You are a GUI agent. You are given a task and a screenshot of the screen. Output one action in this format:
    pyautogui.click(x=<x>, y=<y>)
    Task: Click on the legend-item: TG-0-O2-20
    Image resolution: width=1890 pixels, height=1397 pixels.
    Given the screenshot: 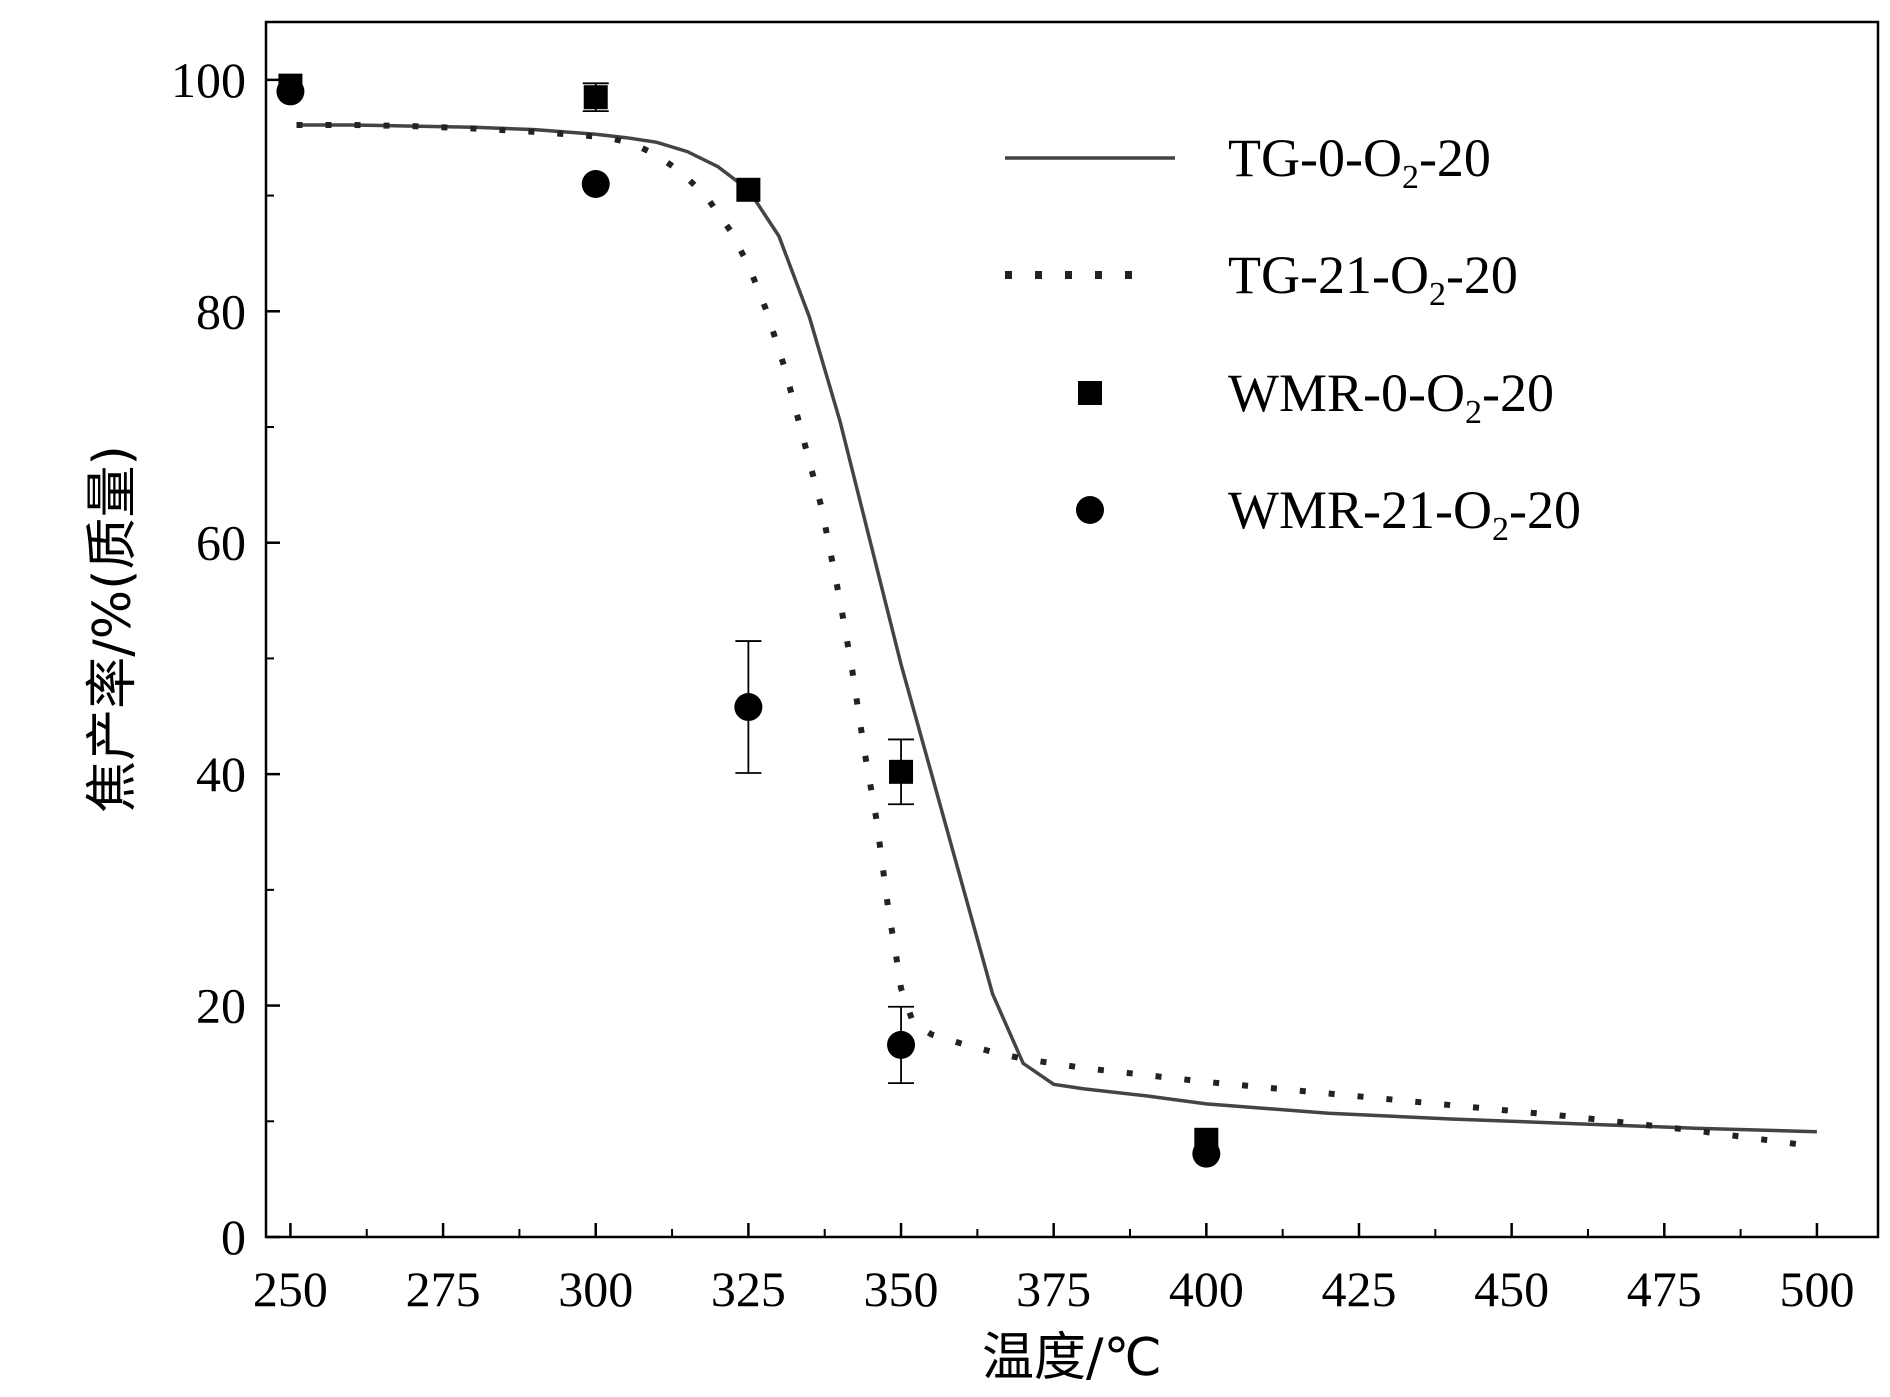 What is the action you would take?
    pyautogui.click(x=1248, y=162)
    